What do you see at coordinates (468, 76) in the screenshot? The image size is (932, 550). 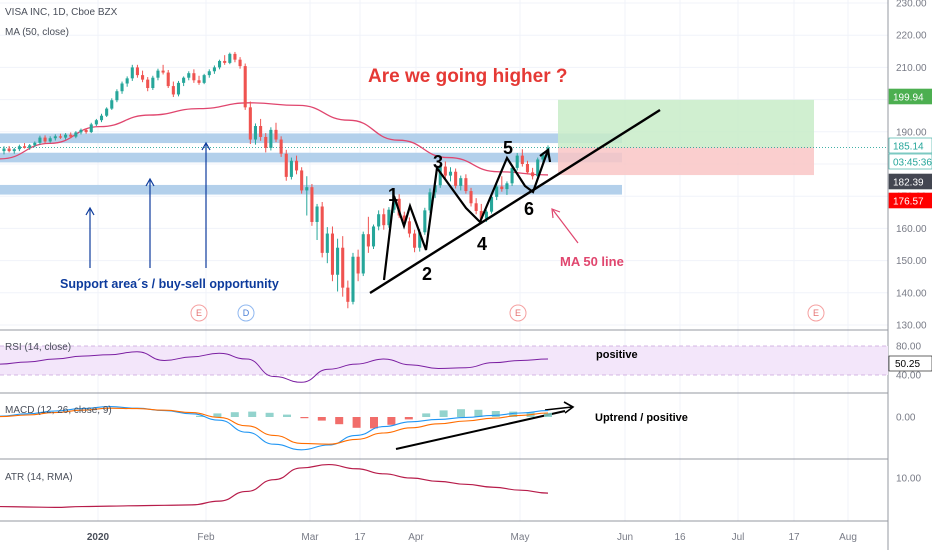 I see `annotation-title: Are we going higher ?` at bounding box center [468, 76].